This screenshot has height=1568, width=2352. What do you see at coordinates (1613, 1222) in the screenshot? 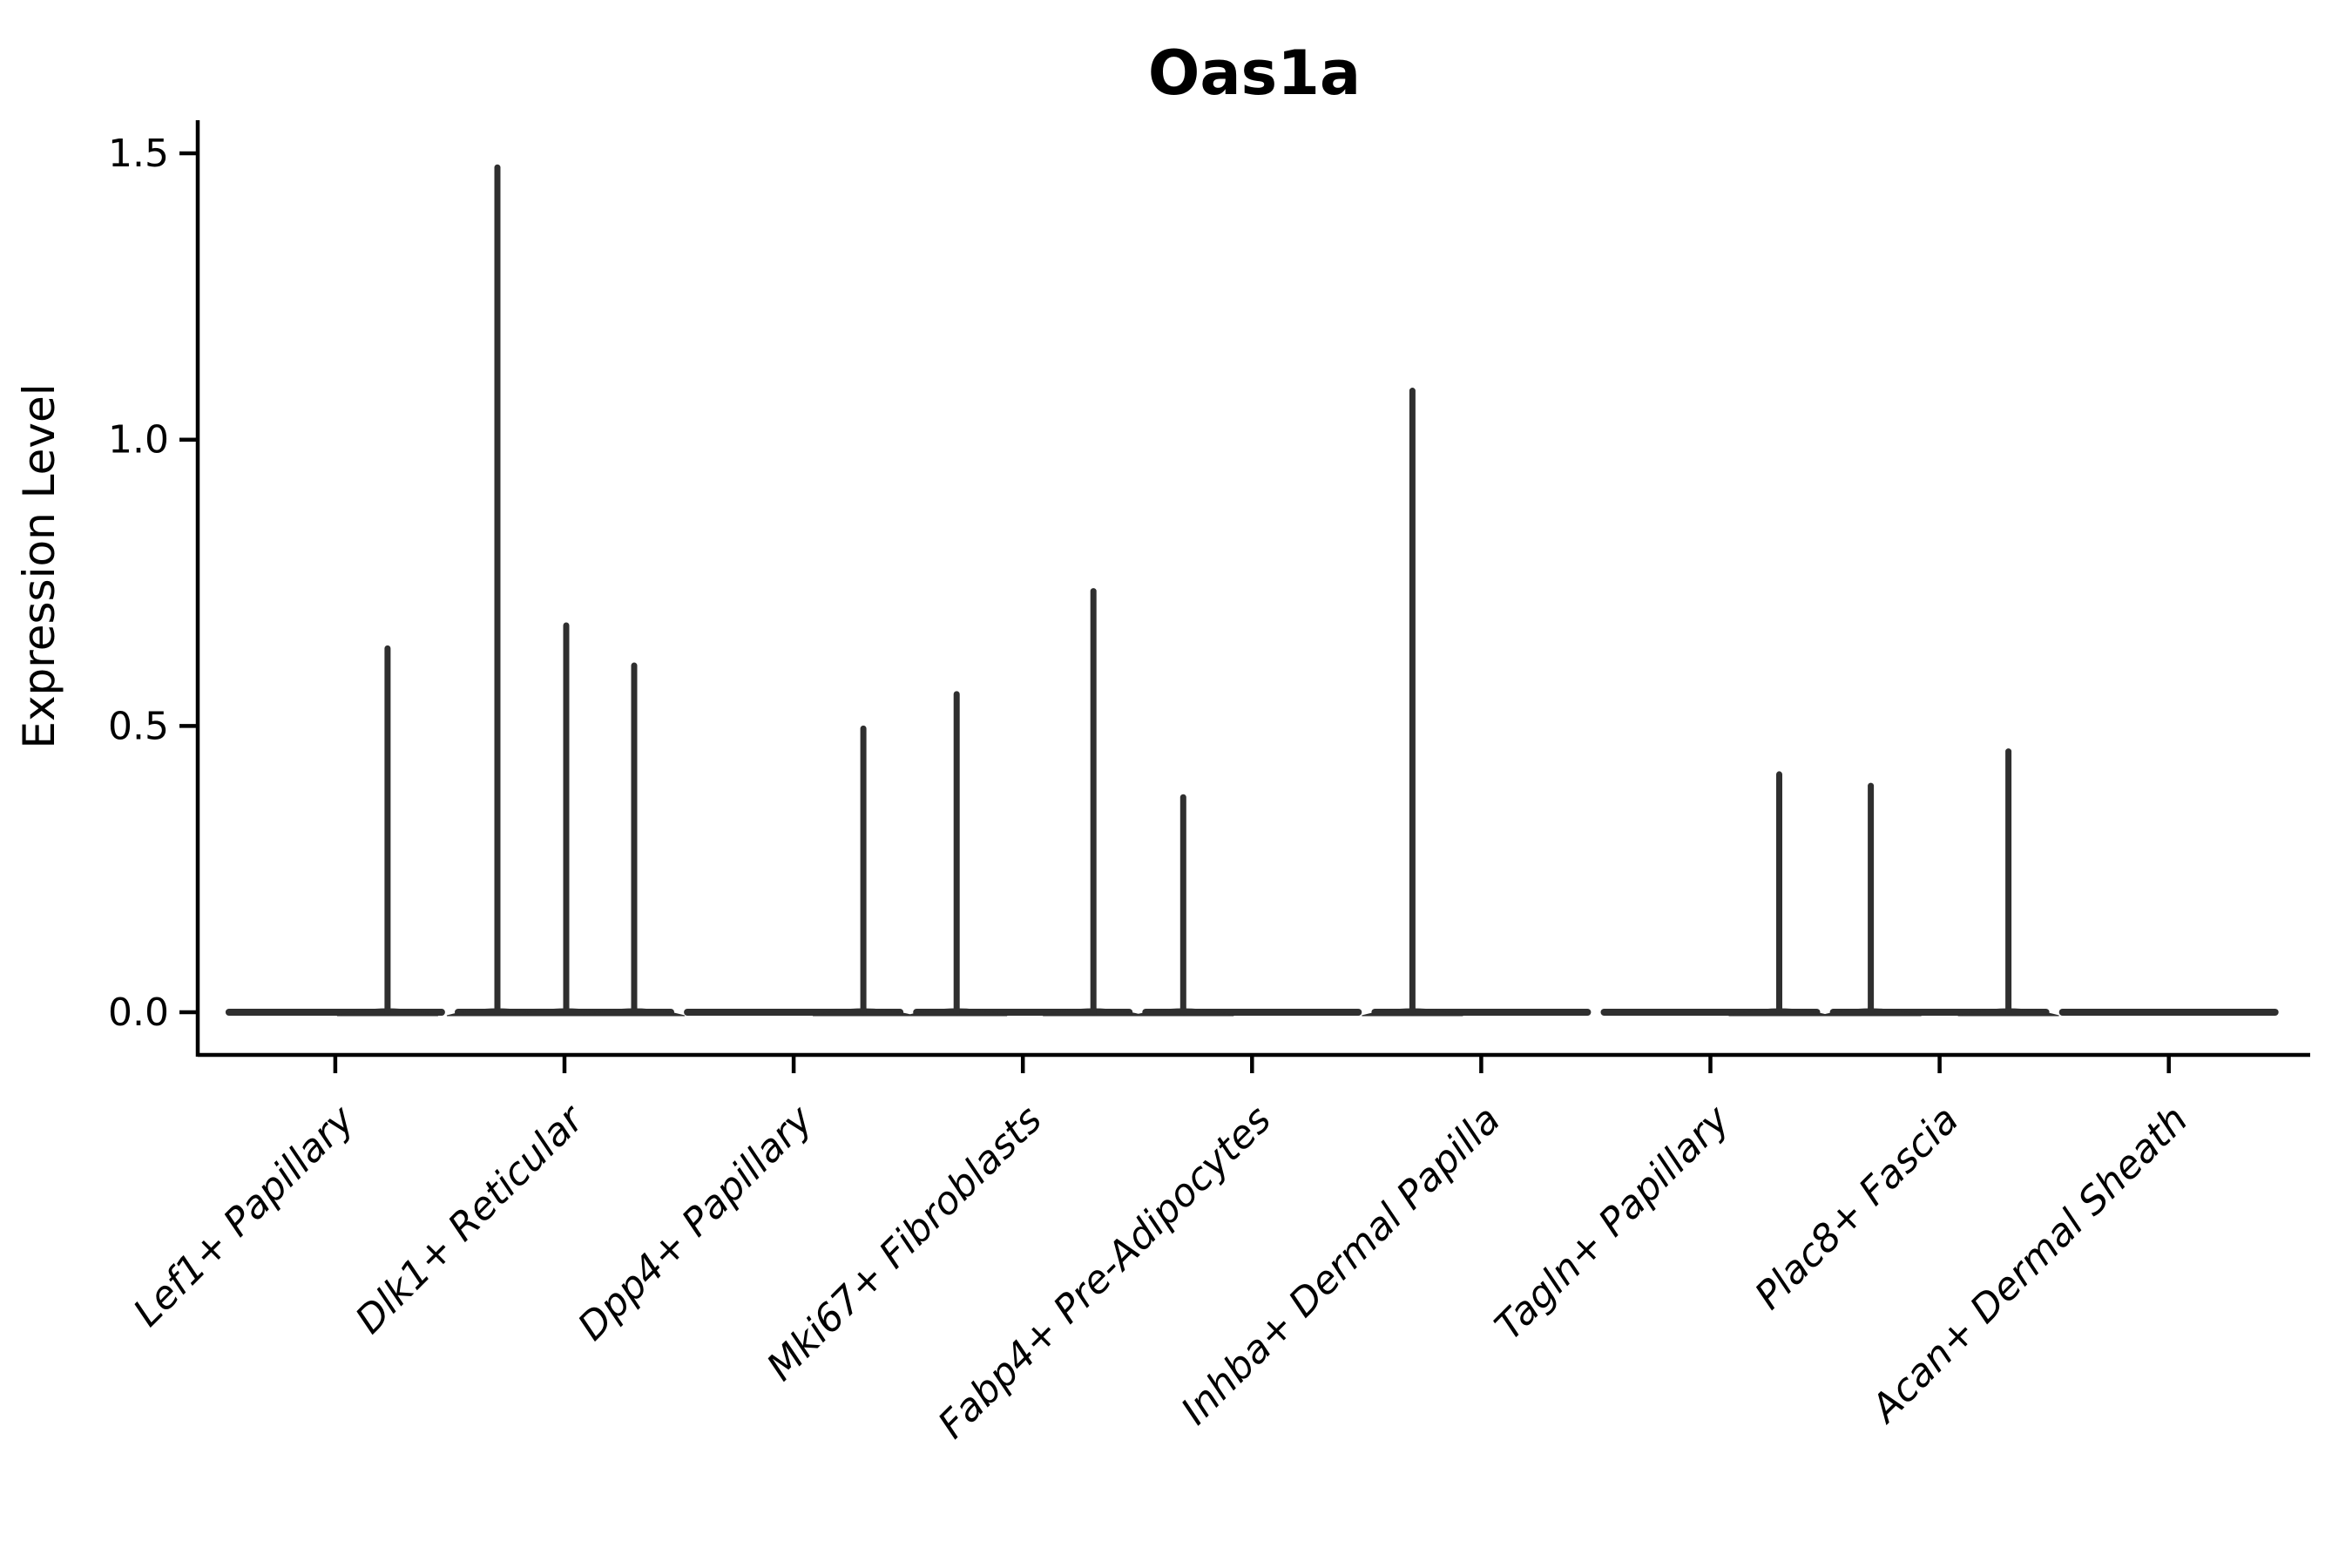
I see `x-tick-label: Tagln+ Papillary` at bounding box center [1613, 1222].